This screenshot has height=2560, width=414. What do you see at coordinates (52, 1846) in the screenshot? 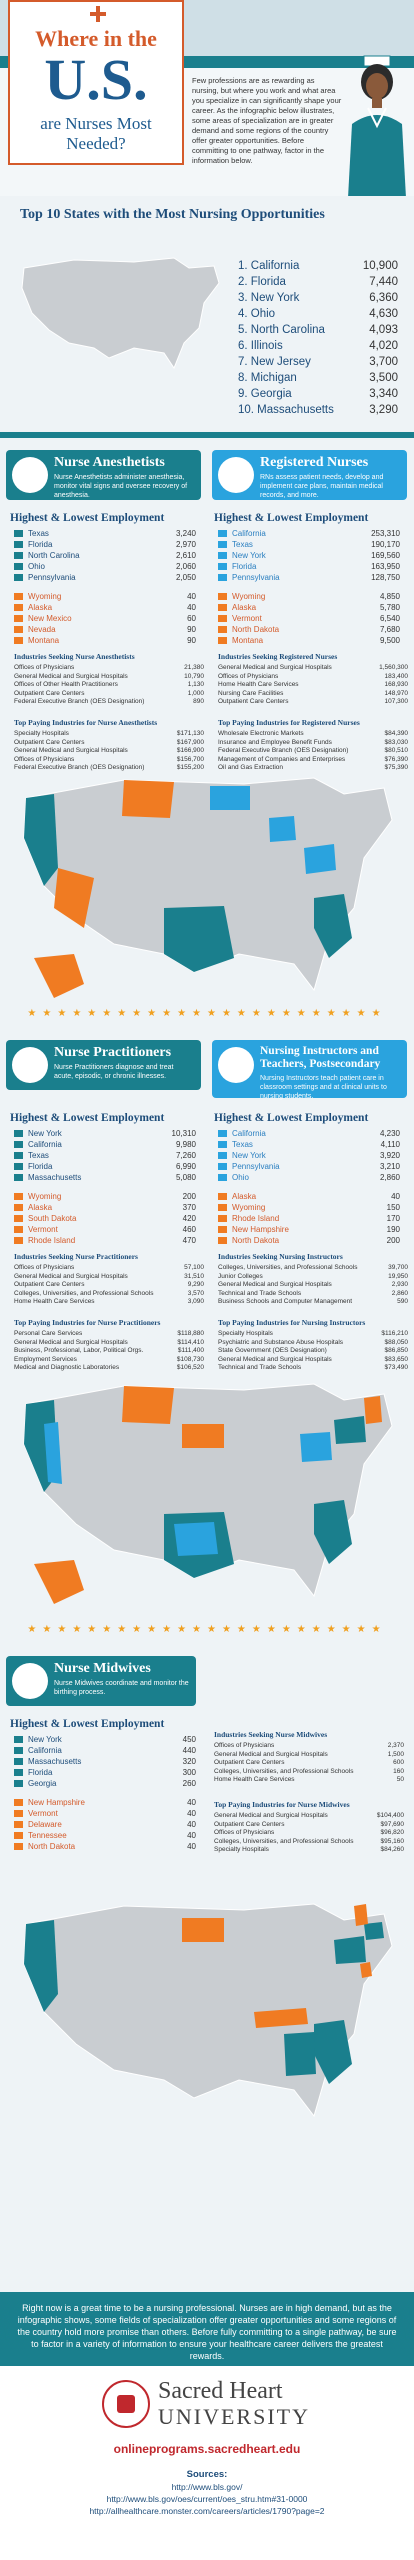
I see `state-name: North Dakota` at bounding box center [52, 1846].